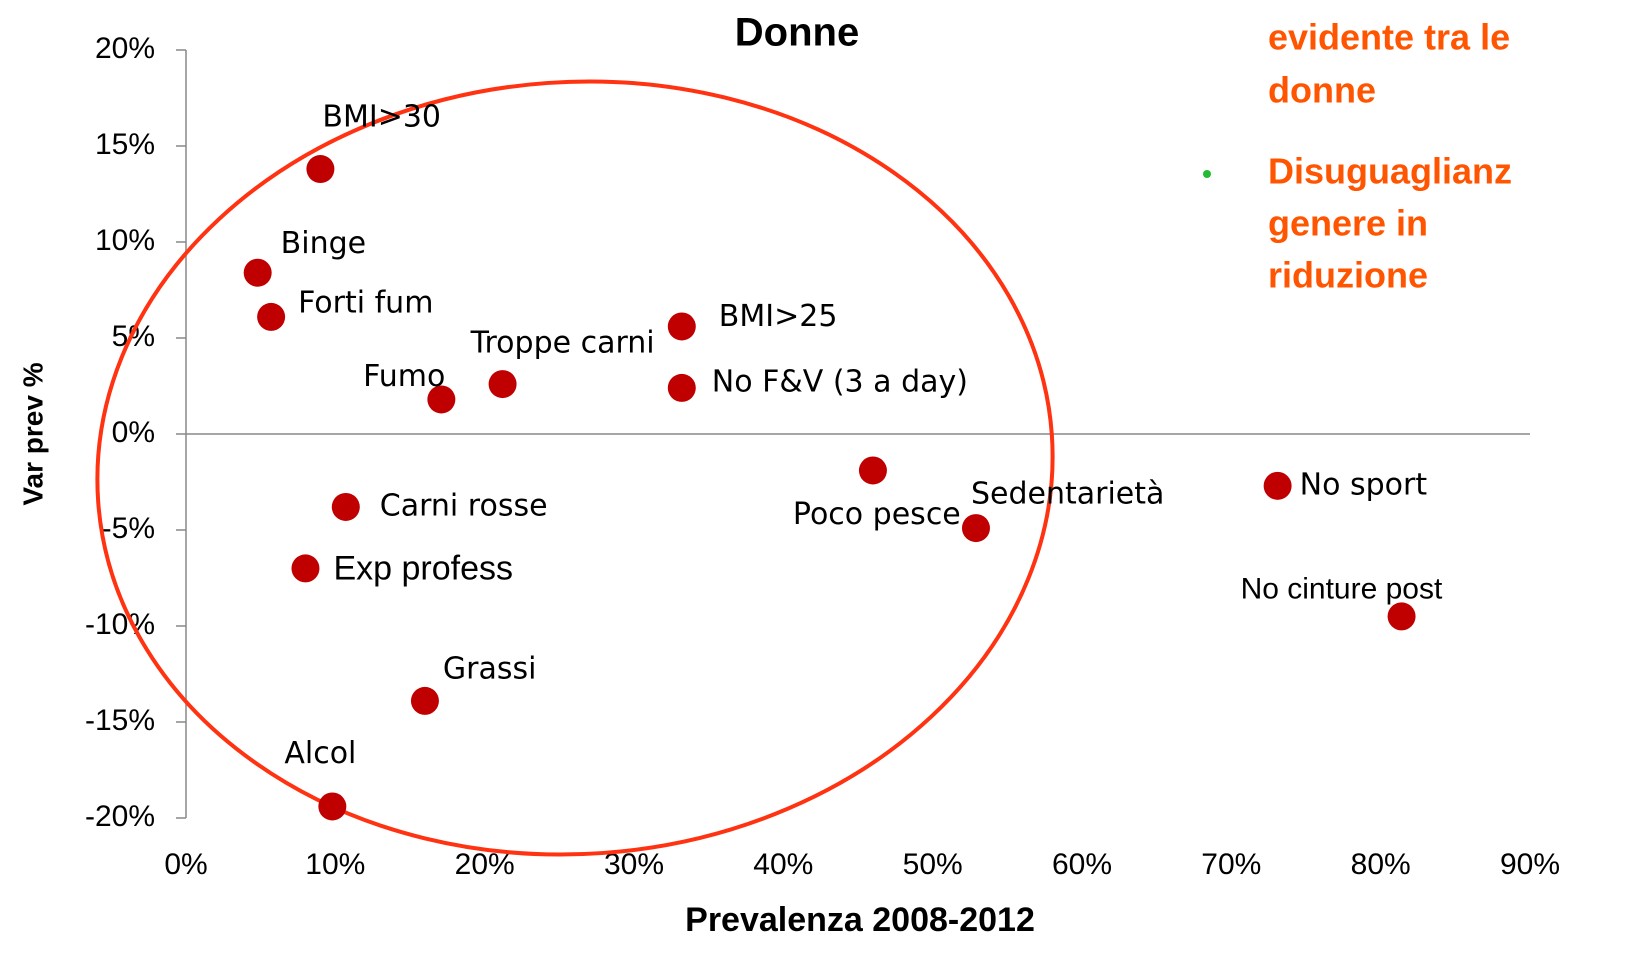  Describe the element at coordinates (797, 33) in the screenshot. I see `chart-title: Donne` at that location.